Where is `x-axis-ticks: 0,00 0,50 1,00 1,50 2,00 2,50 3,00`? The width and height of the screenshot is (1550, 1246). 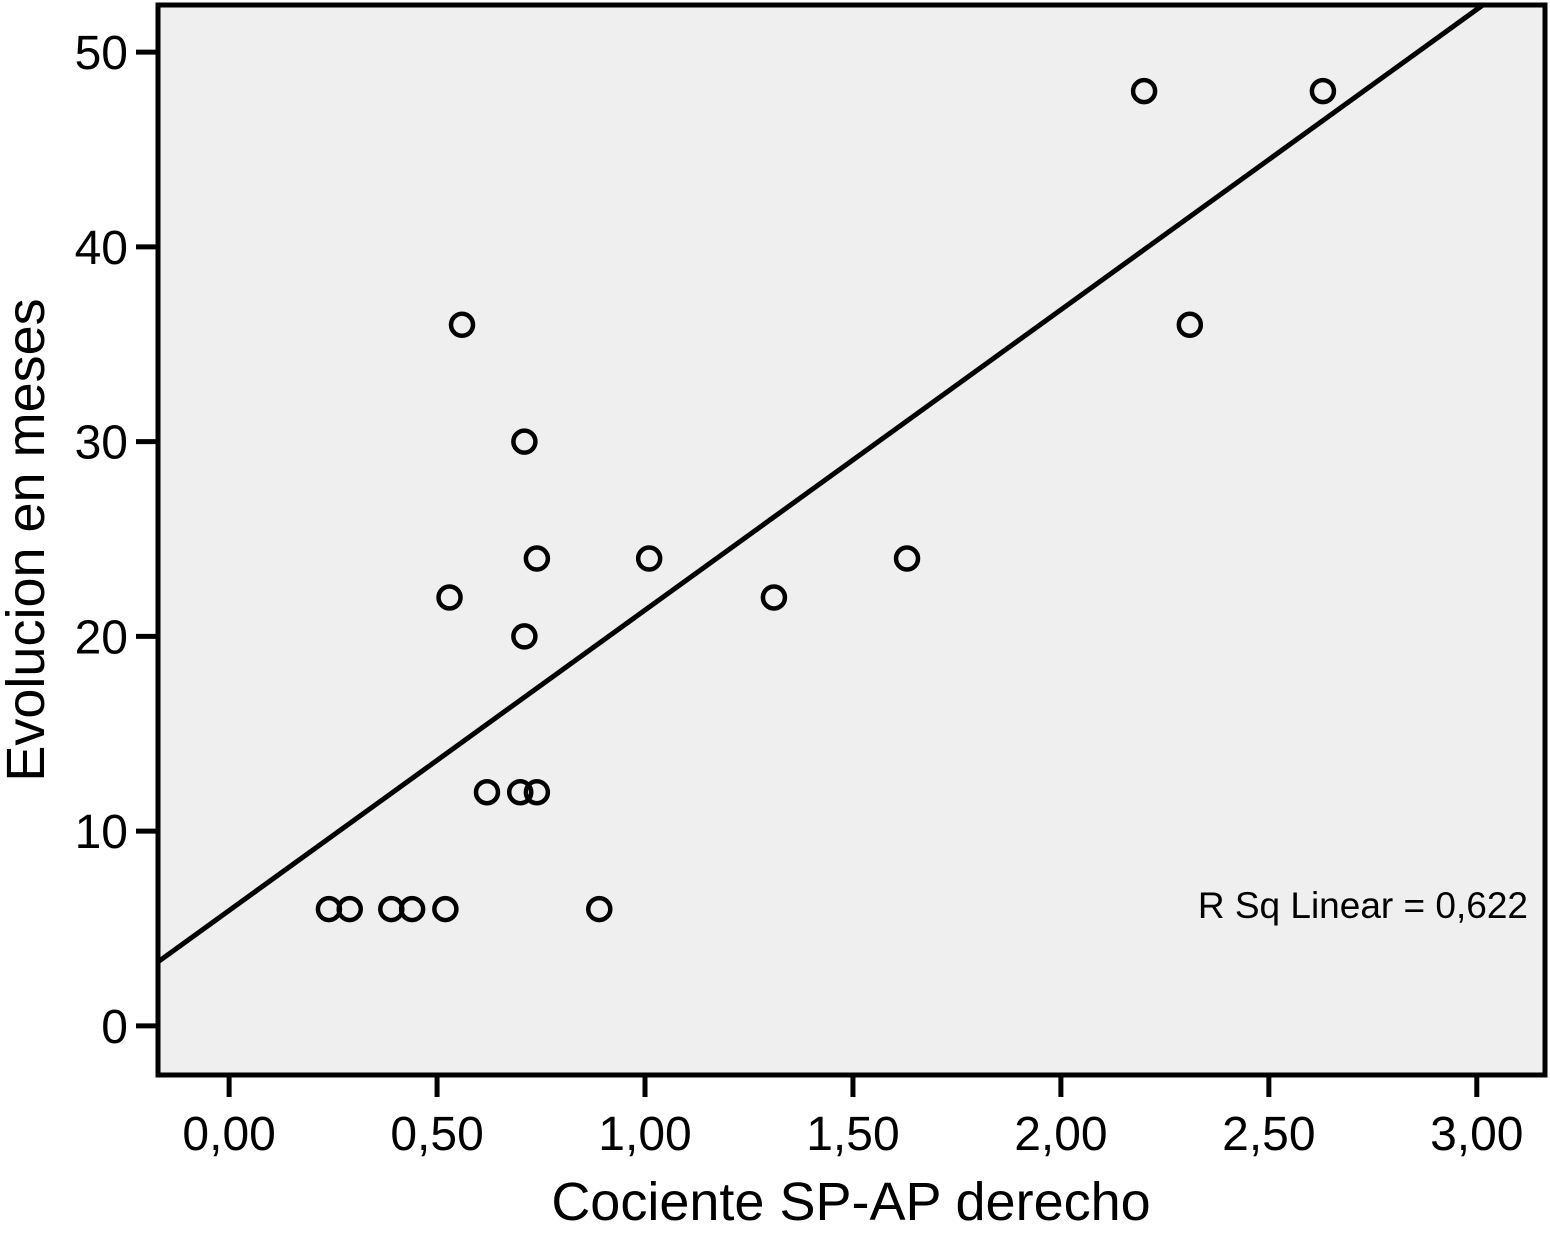
x-axis-ticks: 0,00 0,50 1,00 1,50 2,00 2,50 3,00 is located at coordinates (853, 1118).